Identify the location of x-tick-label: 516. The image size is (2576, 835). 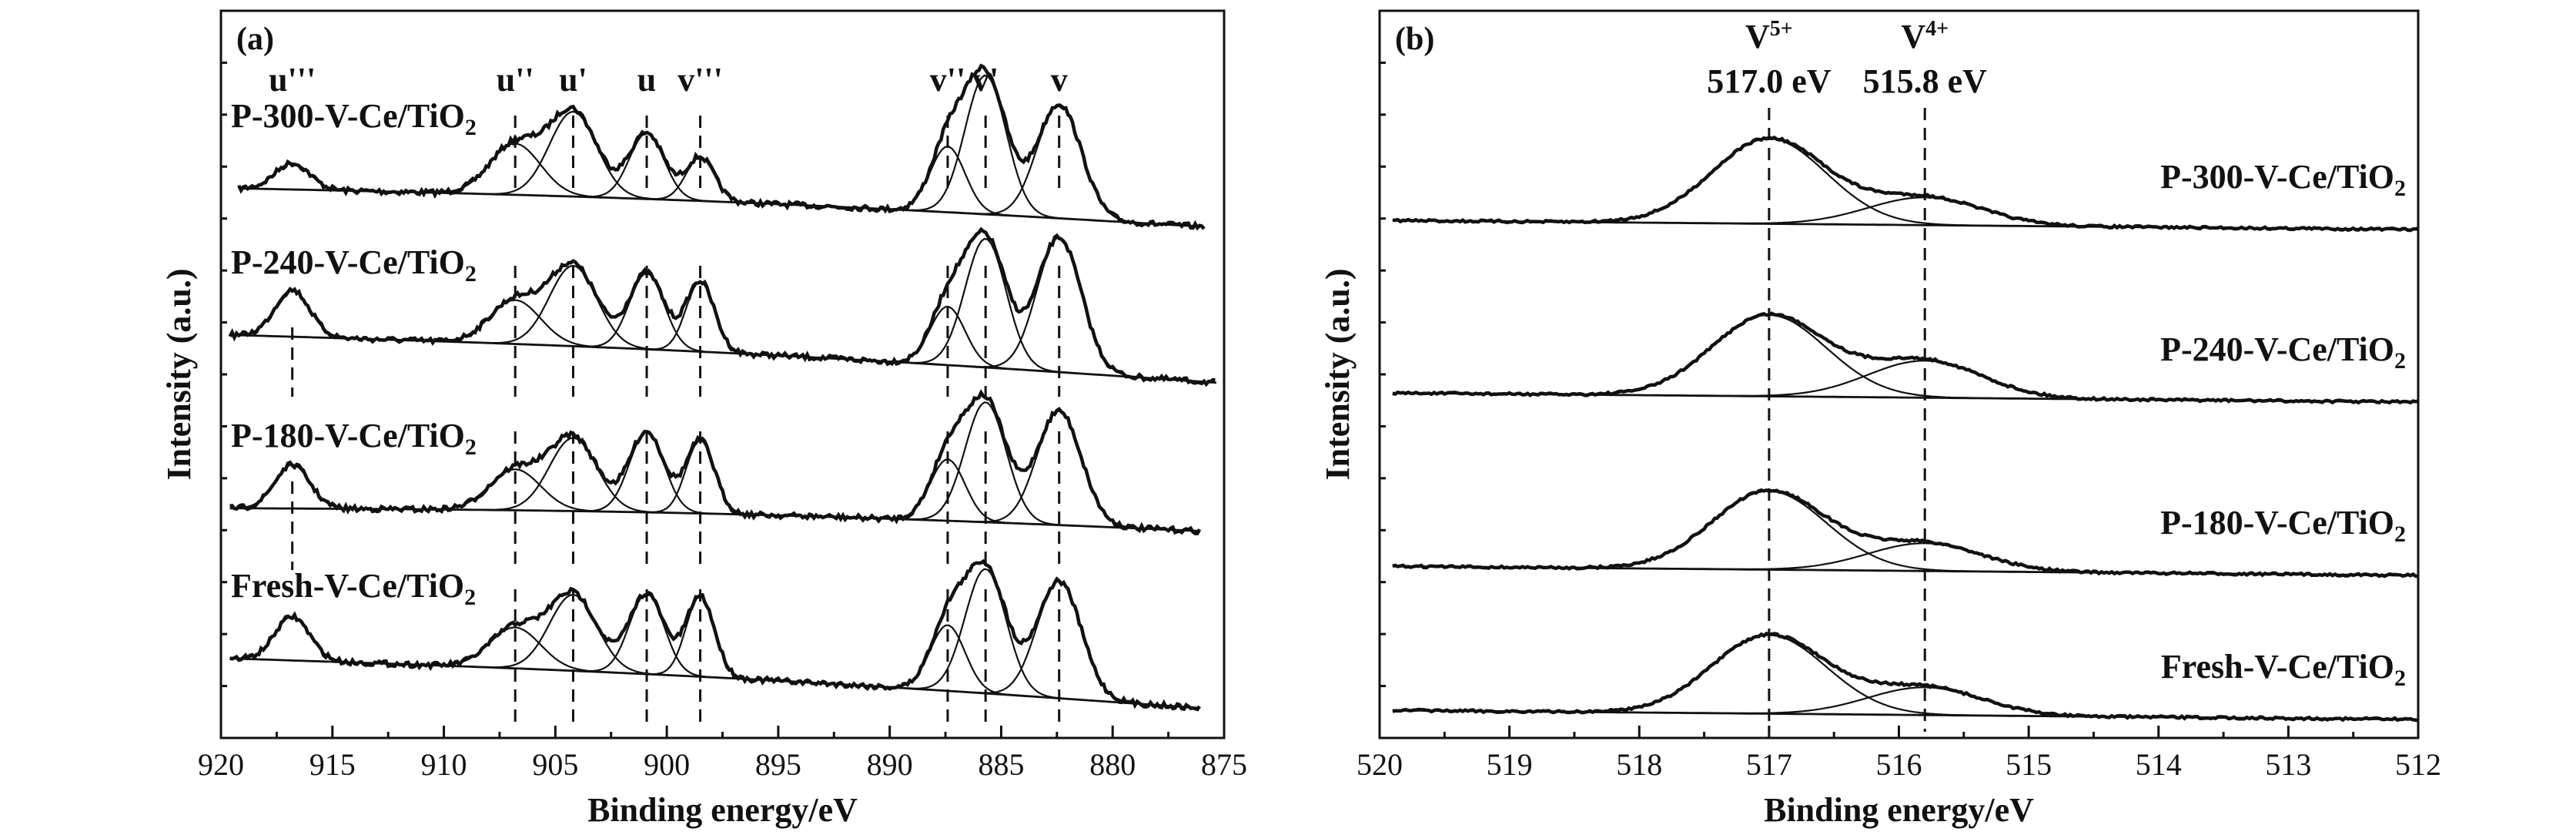
(1899, 764).